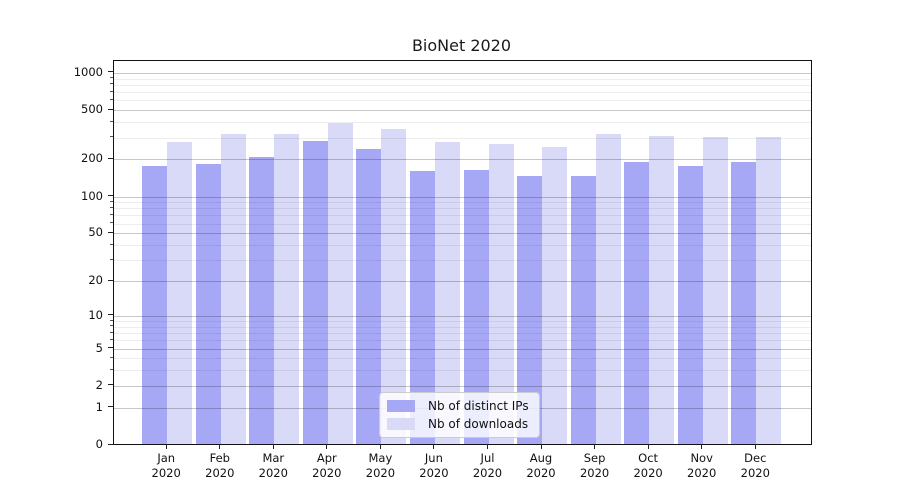 The image size is (900, 500). Describe the element at coordinates (315, 292) in the screenshot. I see `bar-distinct-ips-apr` at that location.